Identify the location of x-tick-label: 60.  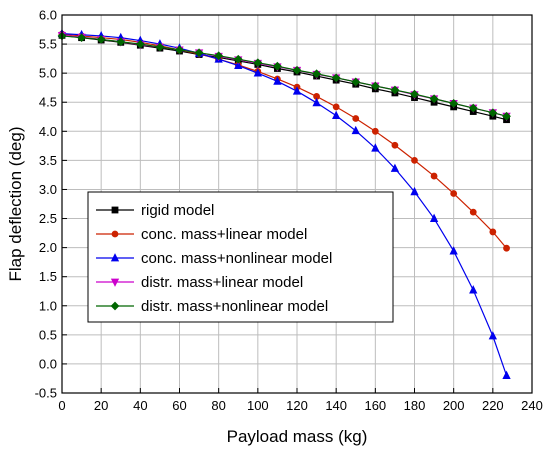
(179, 405).